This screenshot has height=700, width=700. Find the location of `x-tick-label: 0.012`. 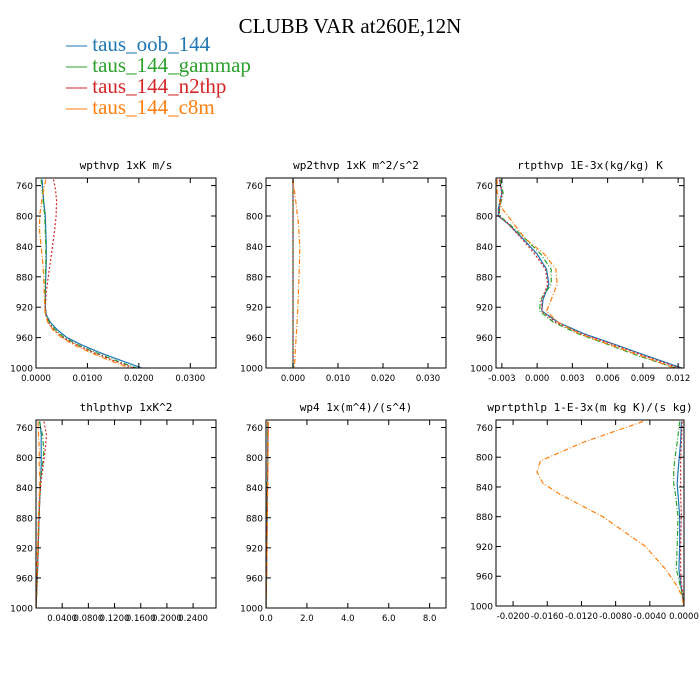

x-tick-label: 0.012 is located at coordinates (678, 379).